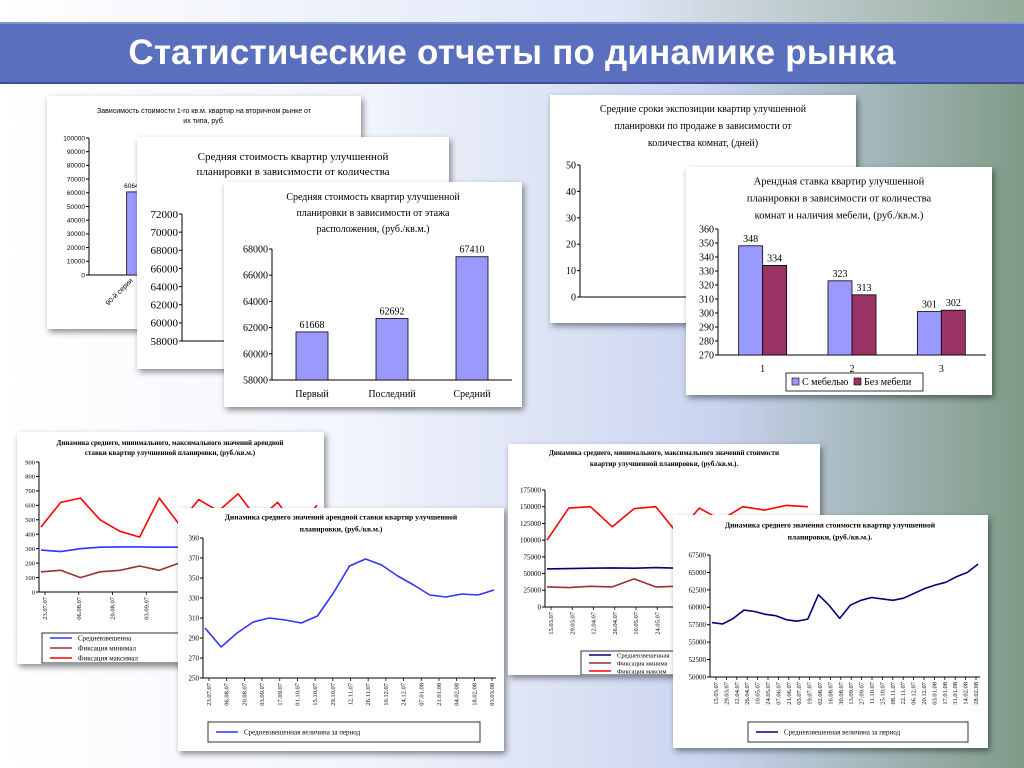 The width and height of the screenshot is (1024, 768). Describe the element at coordinates (706, 286) in the screenshot. I see `y-tick-label: 320` at that location.